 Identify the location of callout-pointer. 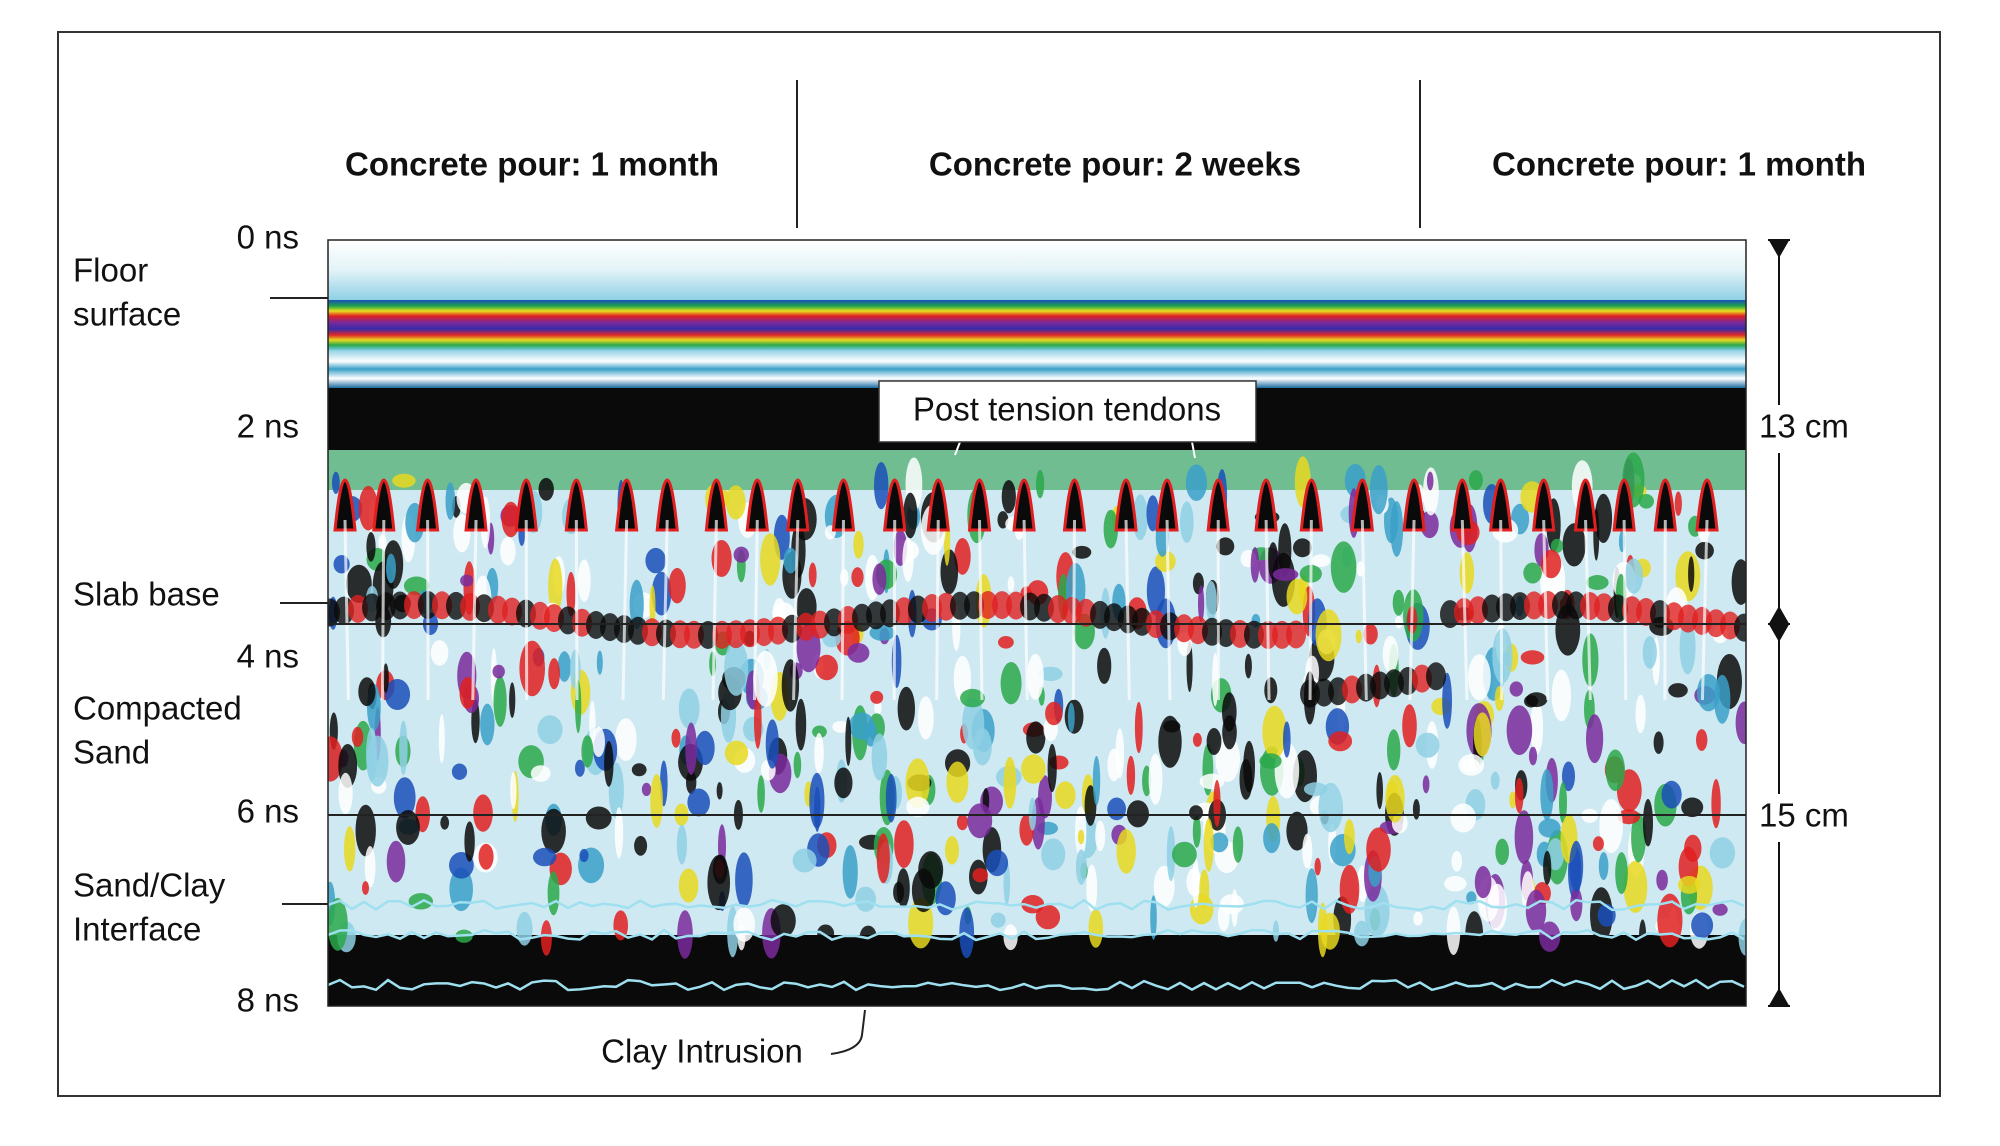
(957, 448).